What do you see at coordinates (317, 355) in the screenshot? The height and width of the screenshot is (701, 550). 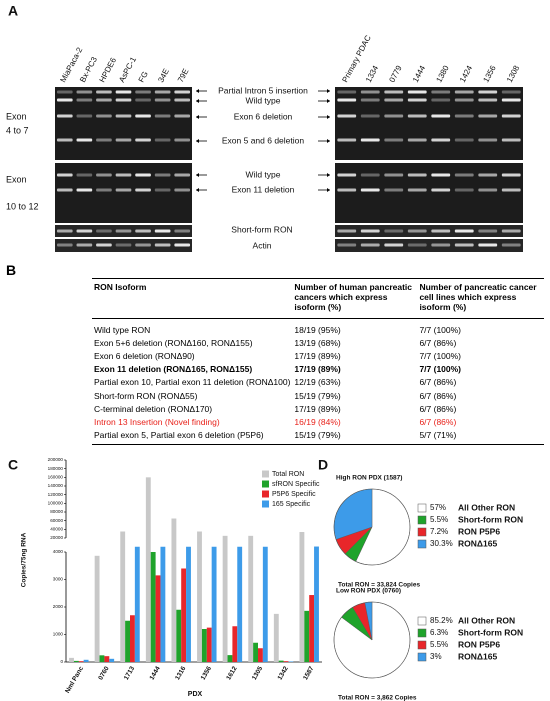 I see `table-cell: 17/19 (89%)` at bounding box center [317, 355].